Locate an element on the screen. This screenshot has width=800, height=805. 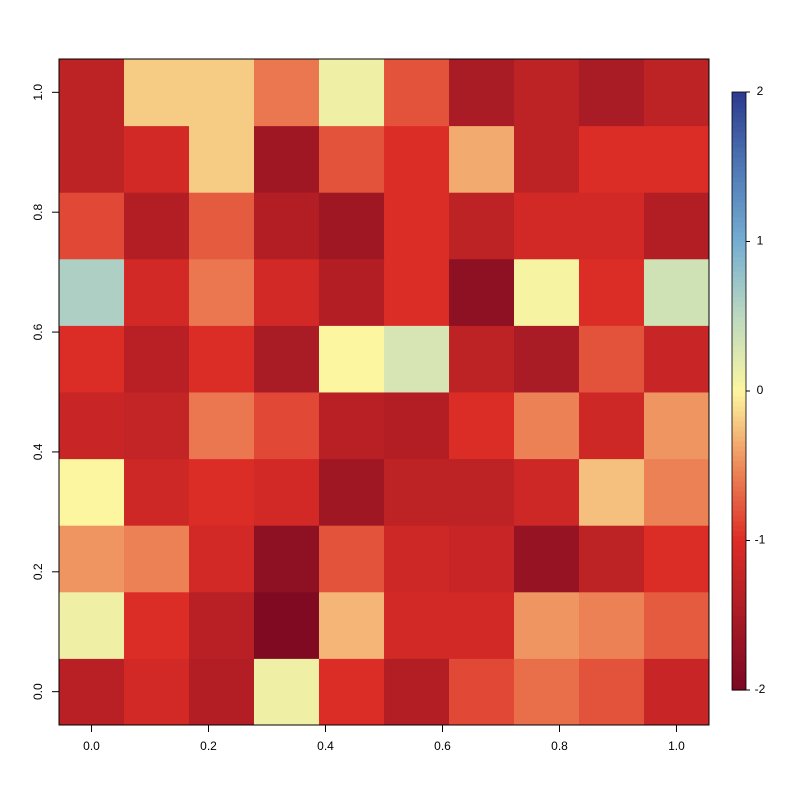
x-tick-label: 0.6 is located at coordinates (442, 746).